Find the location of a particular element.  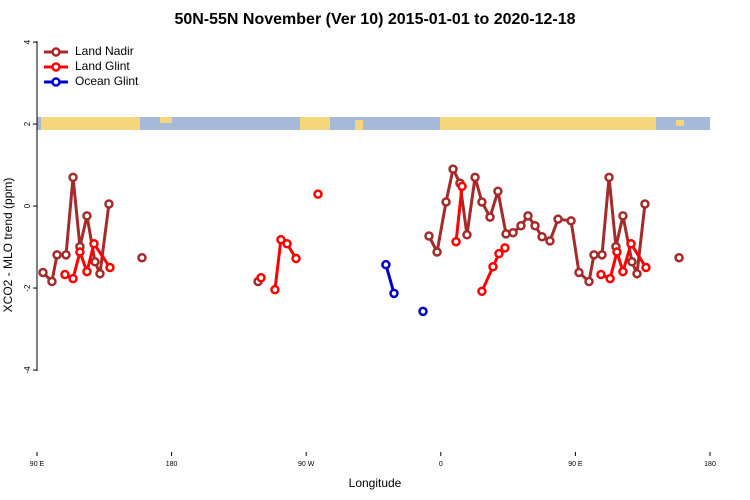

y-tick-label: 2 is located at coordinates (27, 123).